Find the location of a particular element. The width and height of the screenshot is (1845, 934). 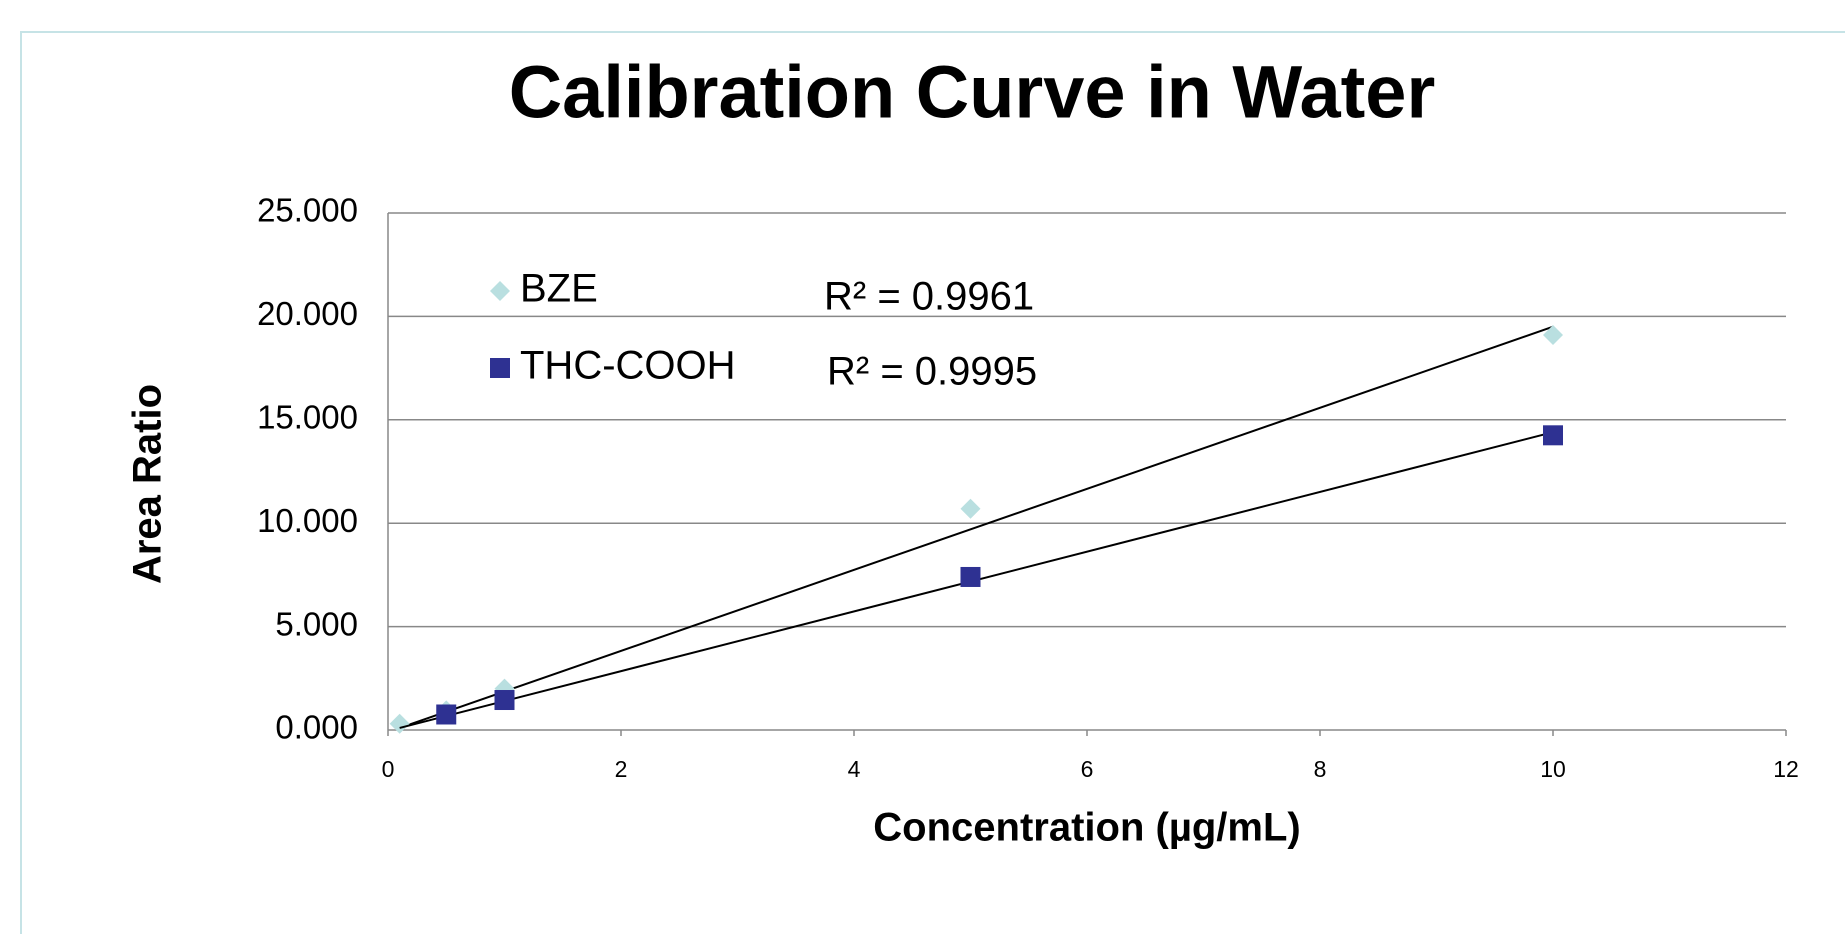

y-axis-title: Area Ratio is located at coordinates (148, 484).